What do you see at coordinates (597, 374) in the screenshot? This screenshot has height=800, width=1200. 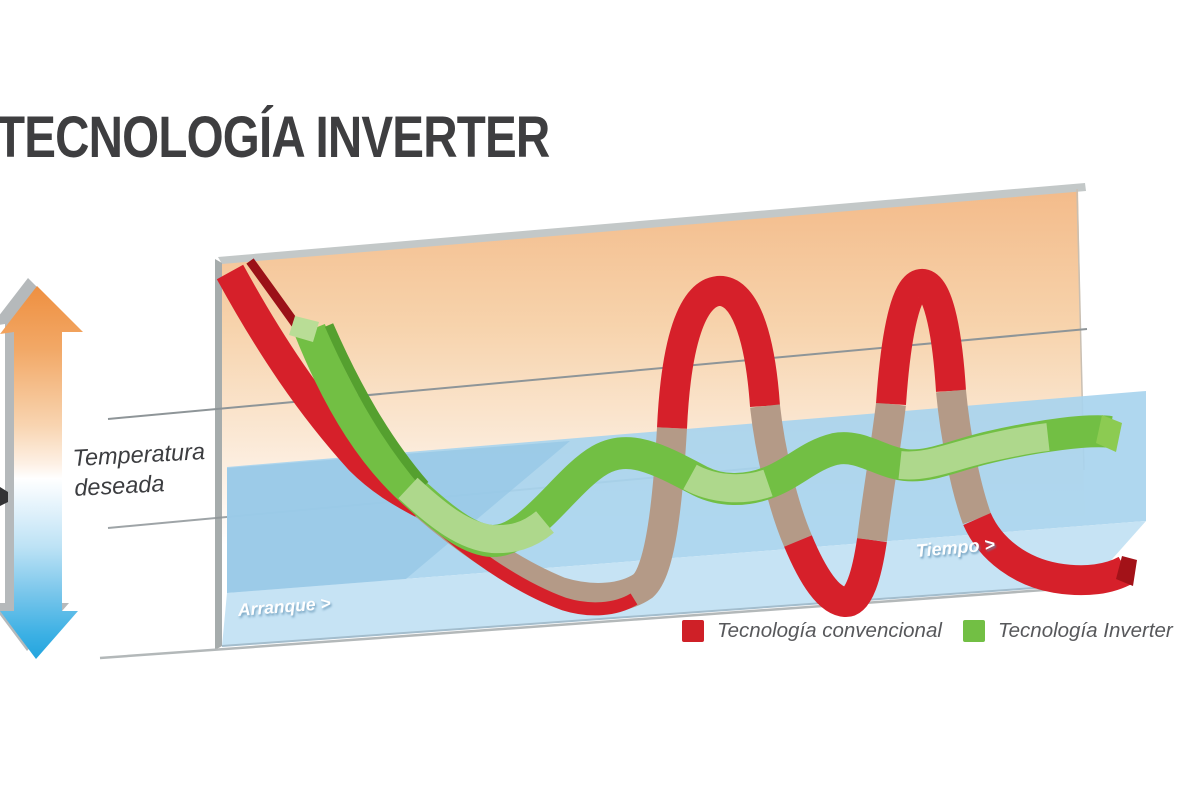 I see `gridline-upper` at bounding box center [597, 374].